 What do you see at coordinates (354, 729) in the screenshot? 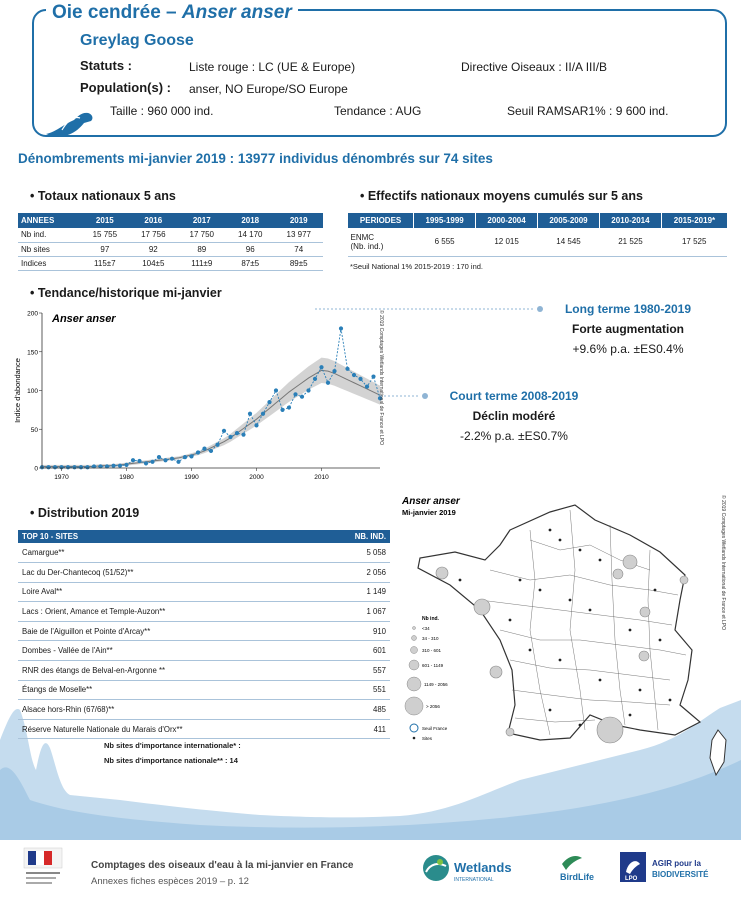
I see `cell: 411` at bounding box center [354, 729].